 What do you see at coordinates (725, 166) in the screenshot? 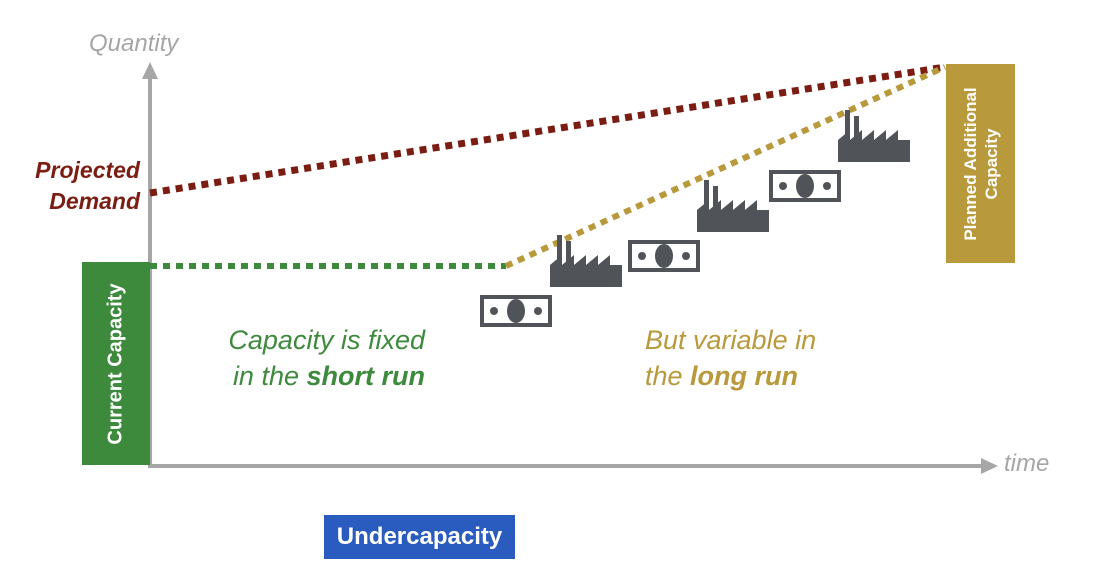
I see `planned-capacity-line` at bounding box center [725, 166].